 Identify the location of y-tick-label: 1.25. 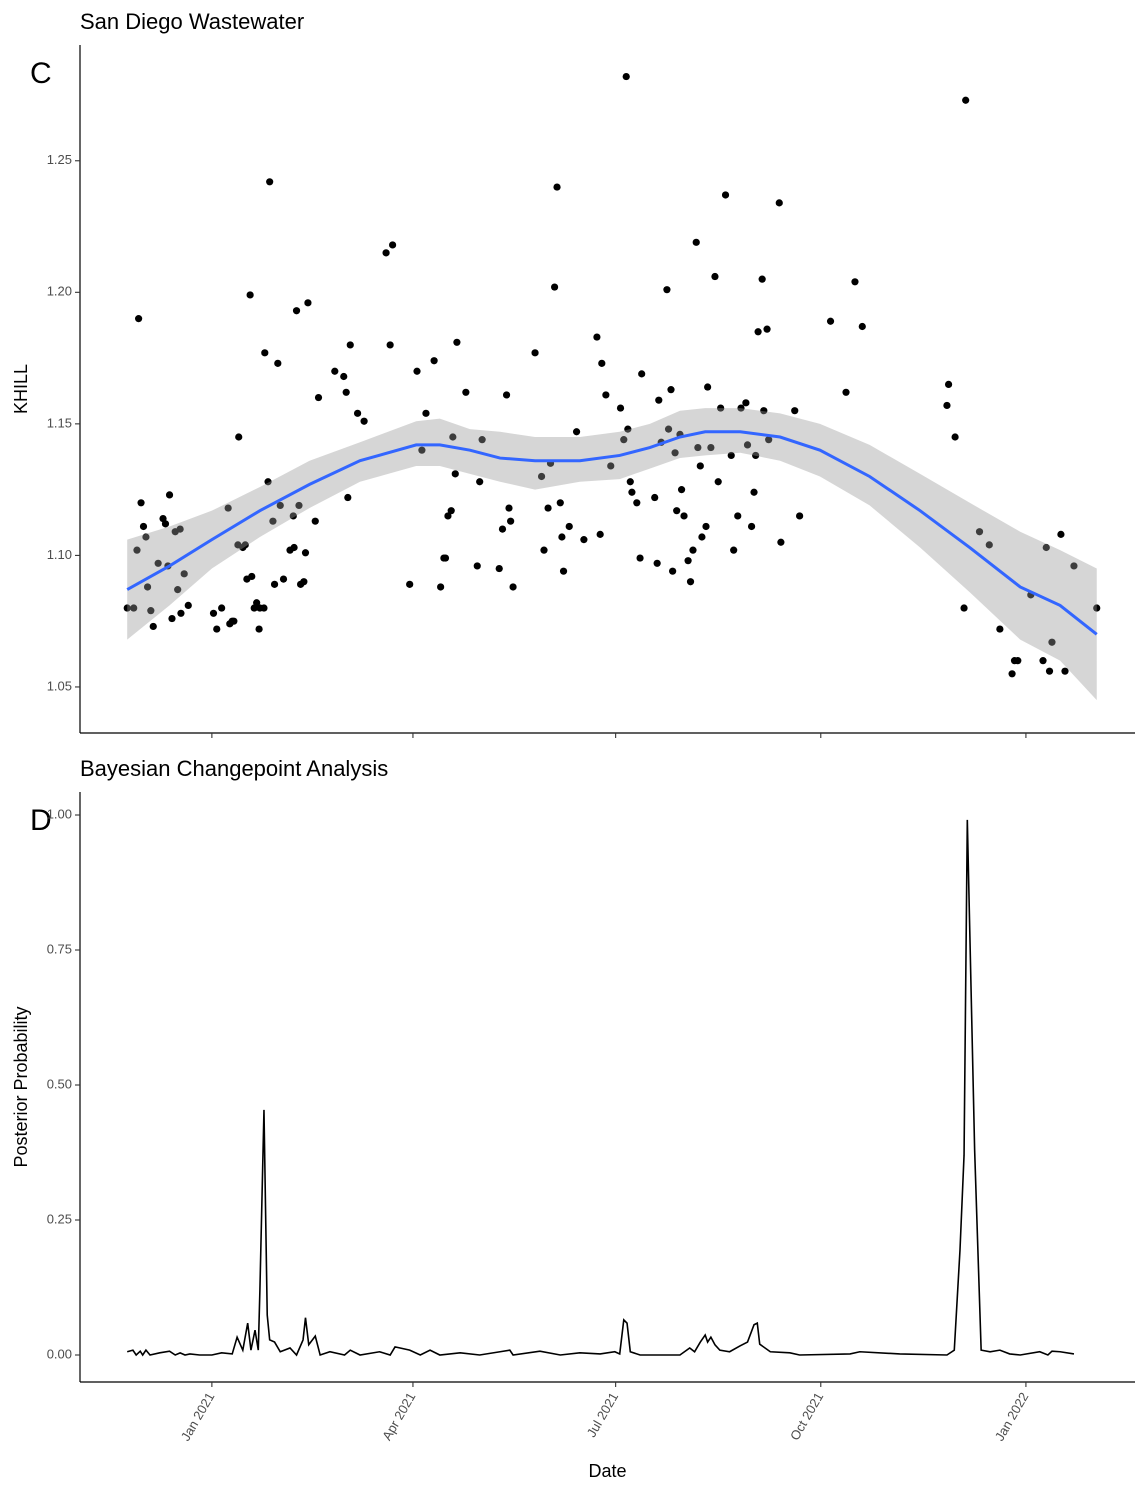
(59, 159).